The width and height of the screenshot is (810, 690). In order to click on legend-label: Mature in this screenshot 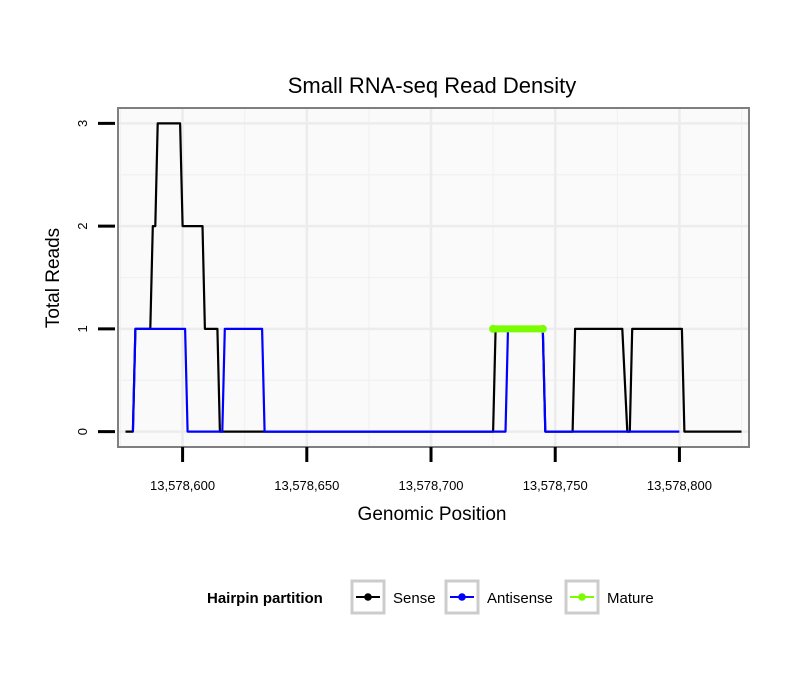, I will do `click(630, 598)`.